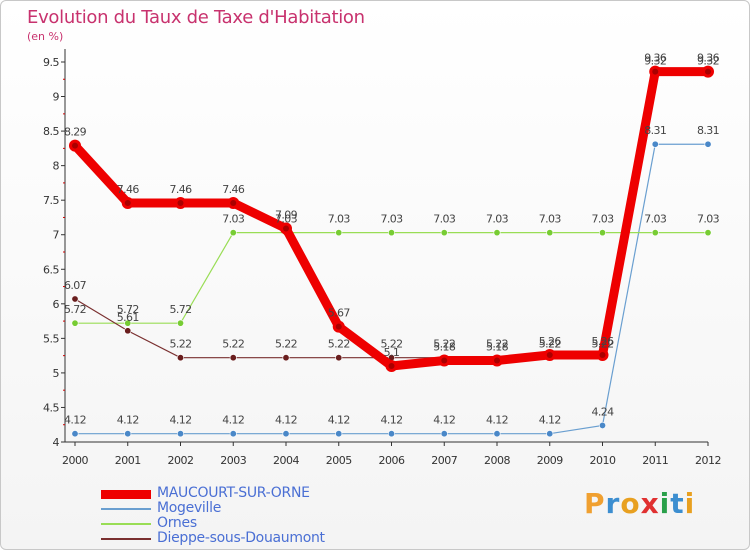  What do you see at coordinates (497, 460) in the screenshot?
I see `x-tick-label: 2008` at bounding box center [497, 460].